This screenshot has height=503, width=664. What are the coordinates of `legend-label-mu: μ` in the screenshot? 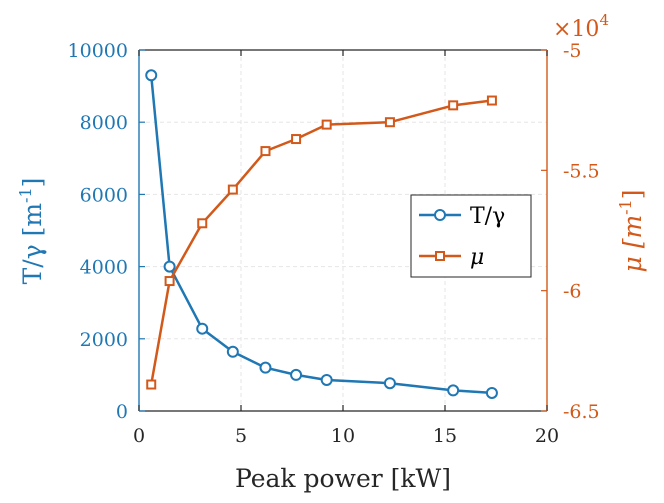 It's located at (477, 257).